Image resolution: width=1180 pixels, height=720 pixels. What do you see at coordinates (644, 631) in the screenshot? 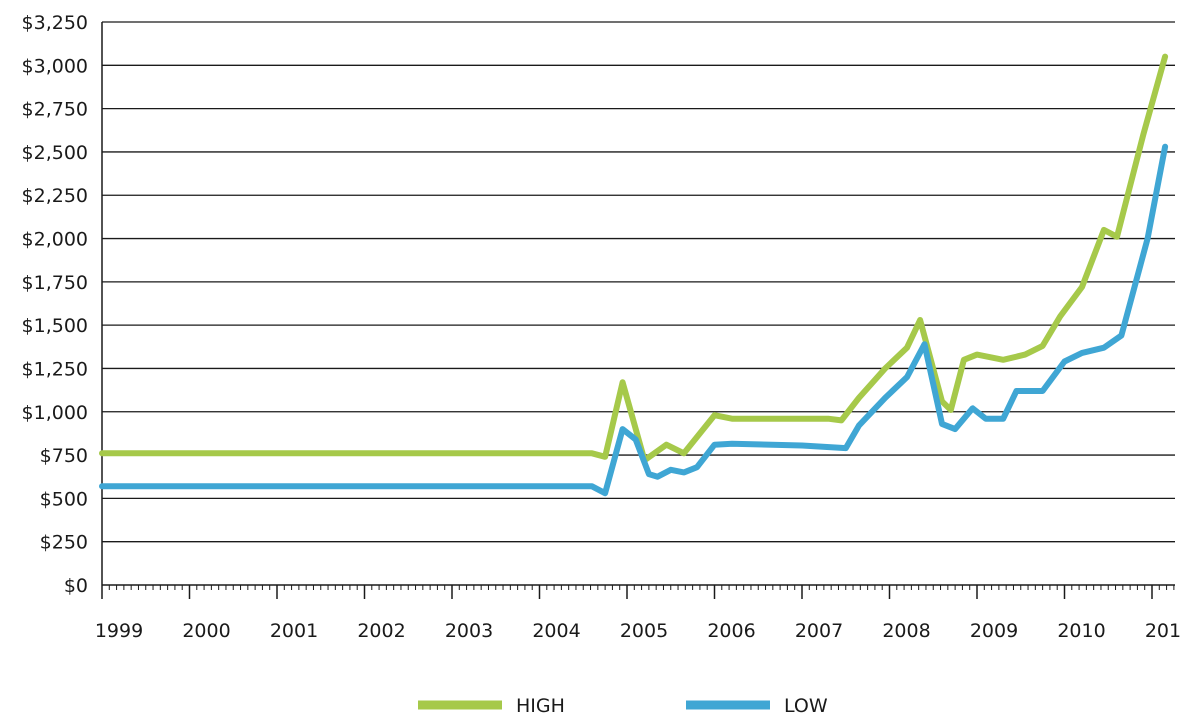
I see `x-tick-label: 2005` at bounding box center [644, 631].